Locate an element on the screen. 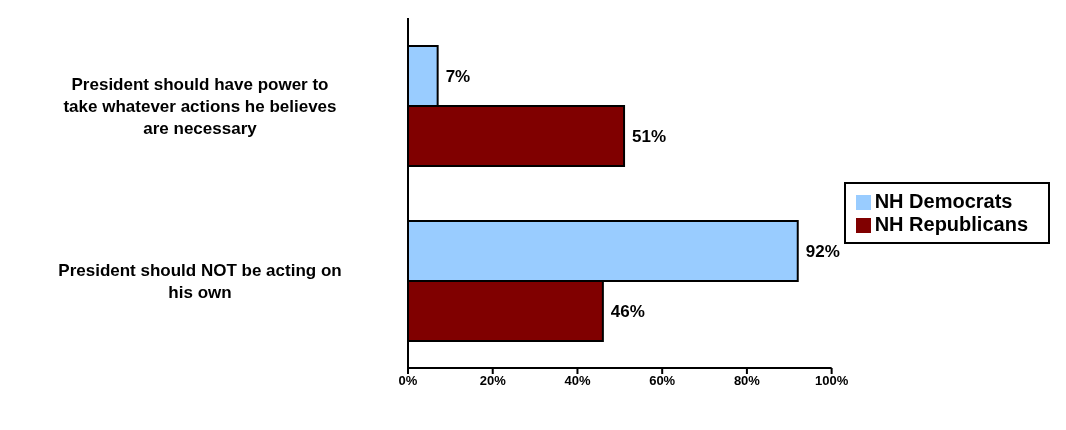  x-tick-label: 60% is located at coordinates (662, 381).